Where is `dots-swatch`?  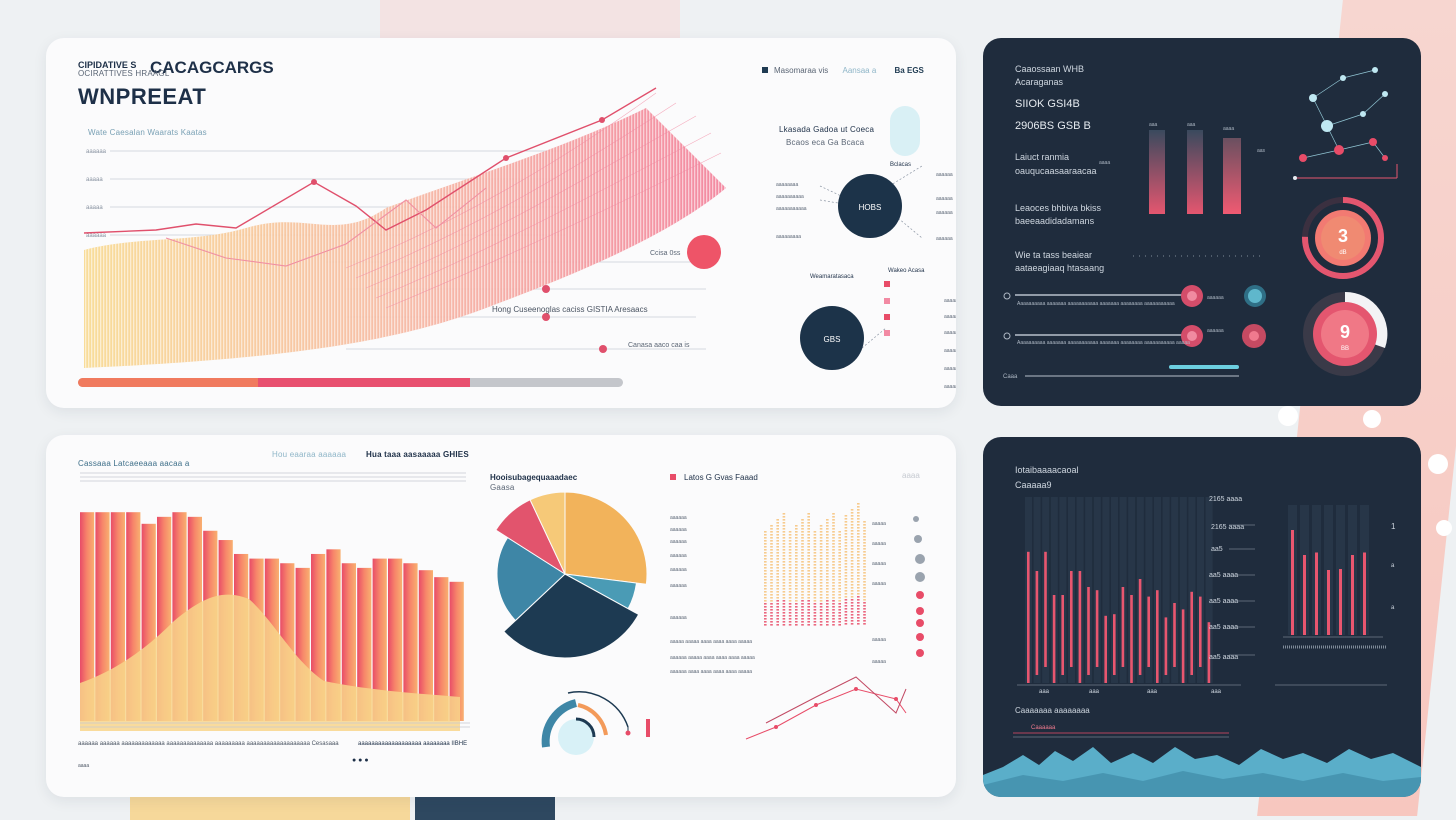
dots-swatch is located at coordinates (673, 477).